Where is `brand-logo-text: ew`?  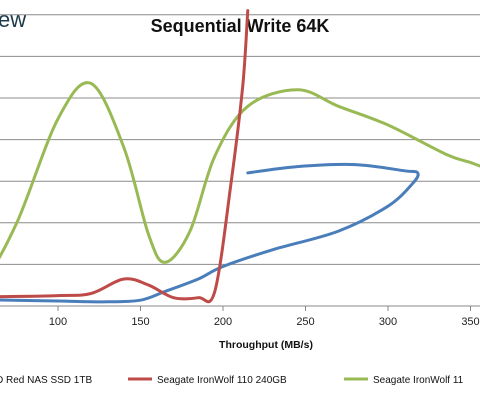
brand-logo-text: ew is located at coordinates (13, 19).